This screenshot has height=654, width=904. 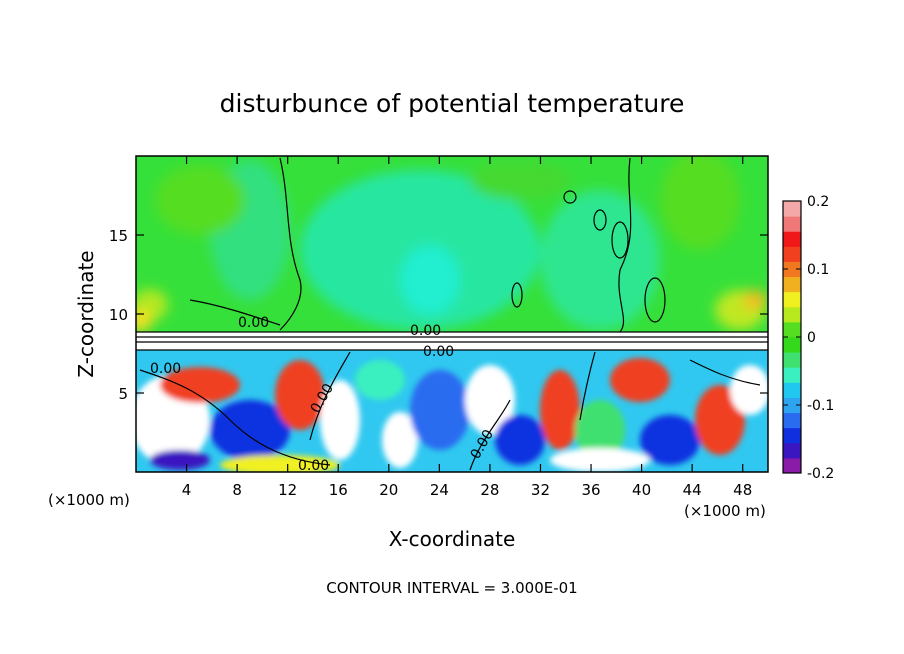 I want to click on x-tick-label: 16, so click(x=338, y=490).